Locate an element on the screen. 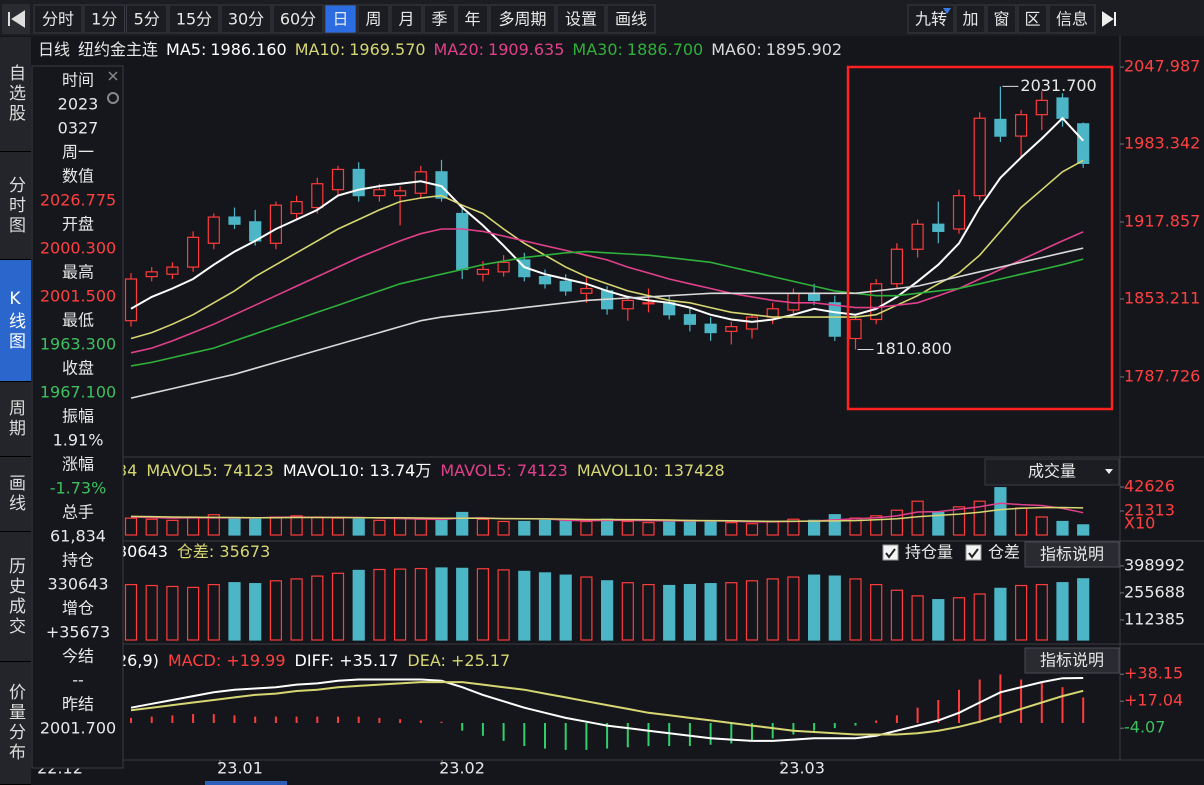 This screenshot has width=1204, height=785. button-label: 60分 is located at coordinates (298, 19).